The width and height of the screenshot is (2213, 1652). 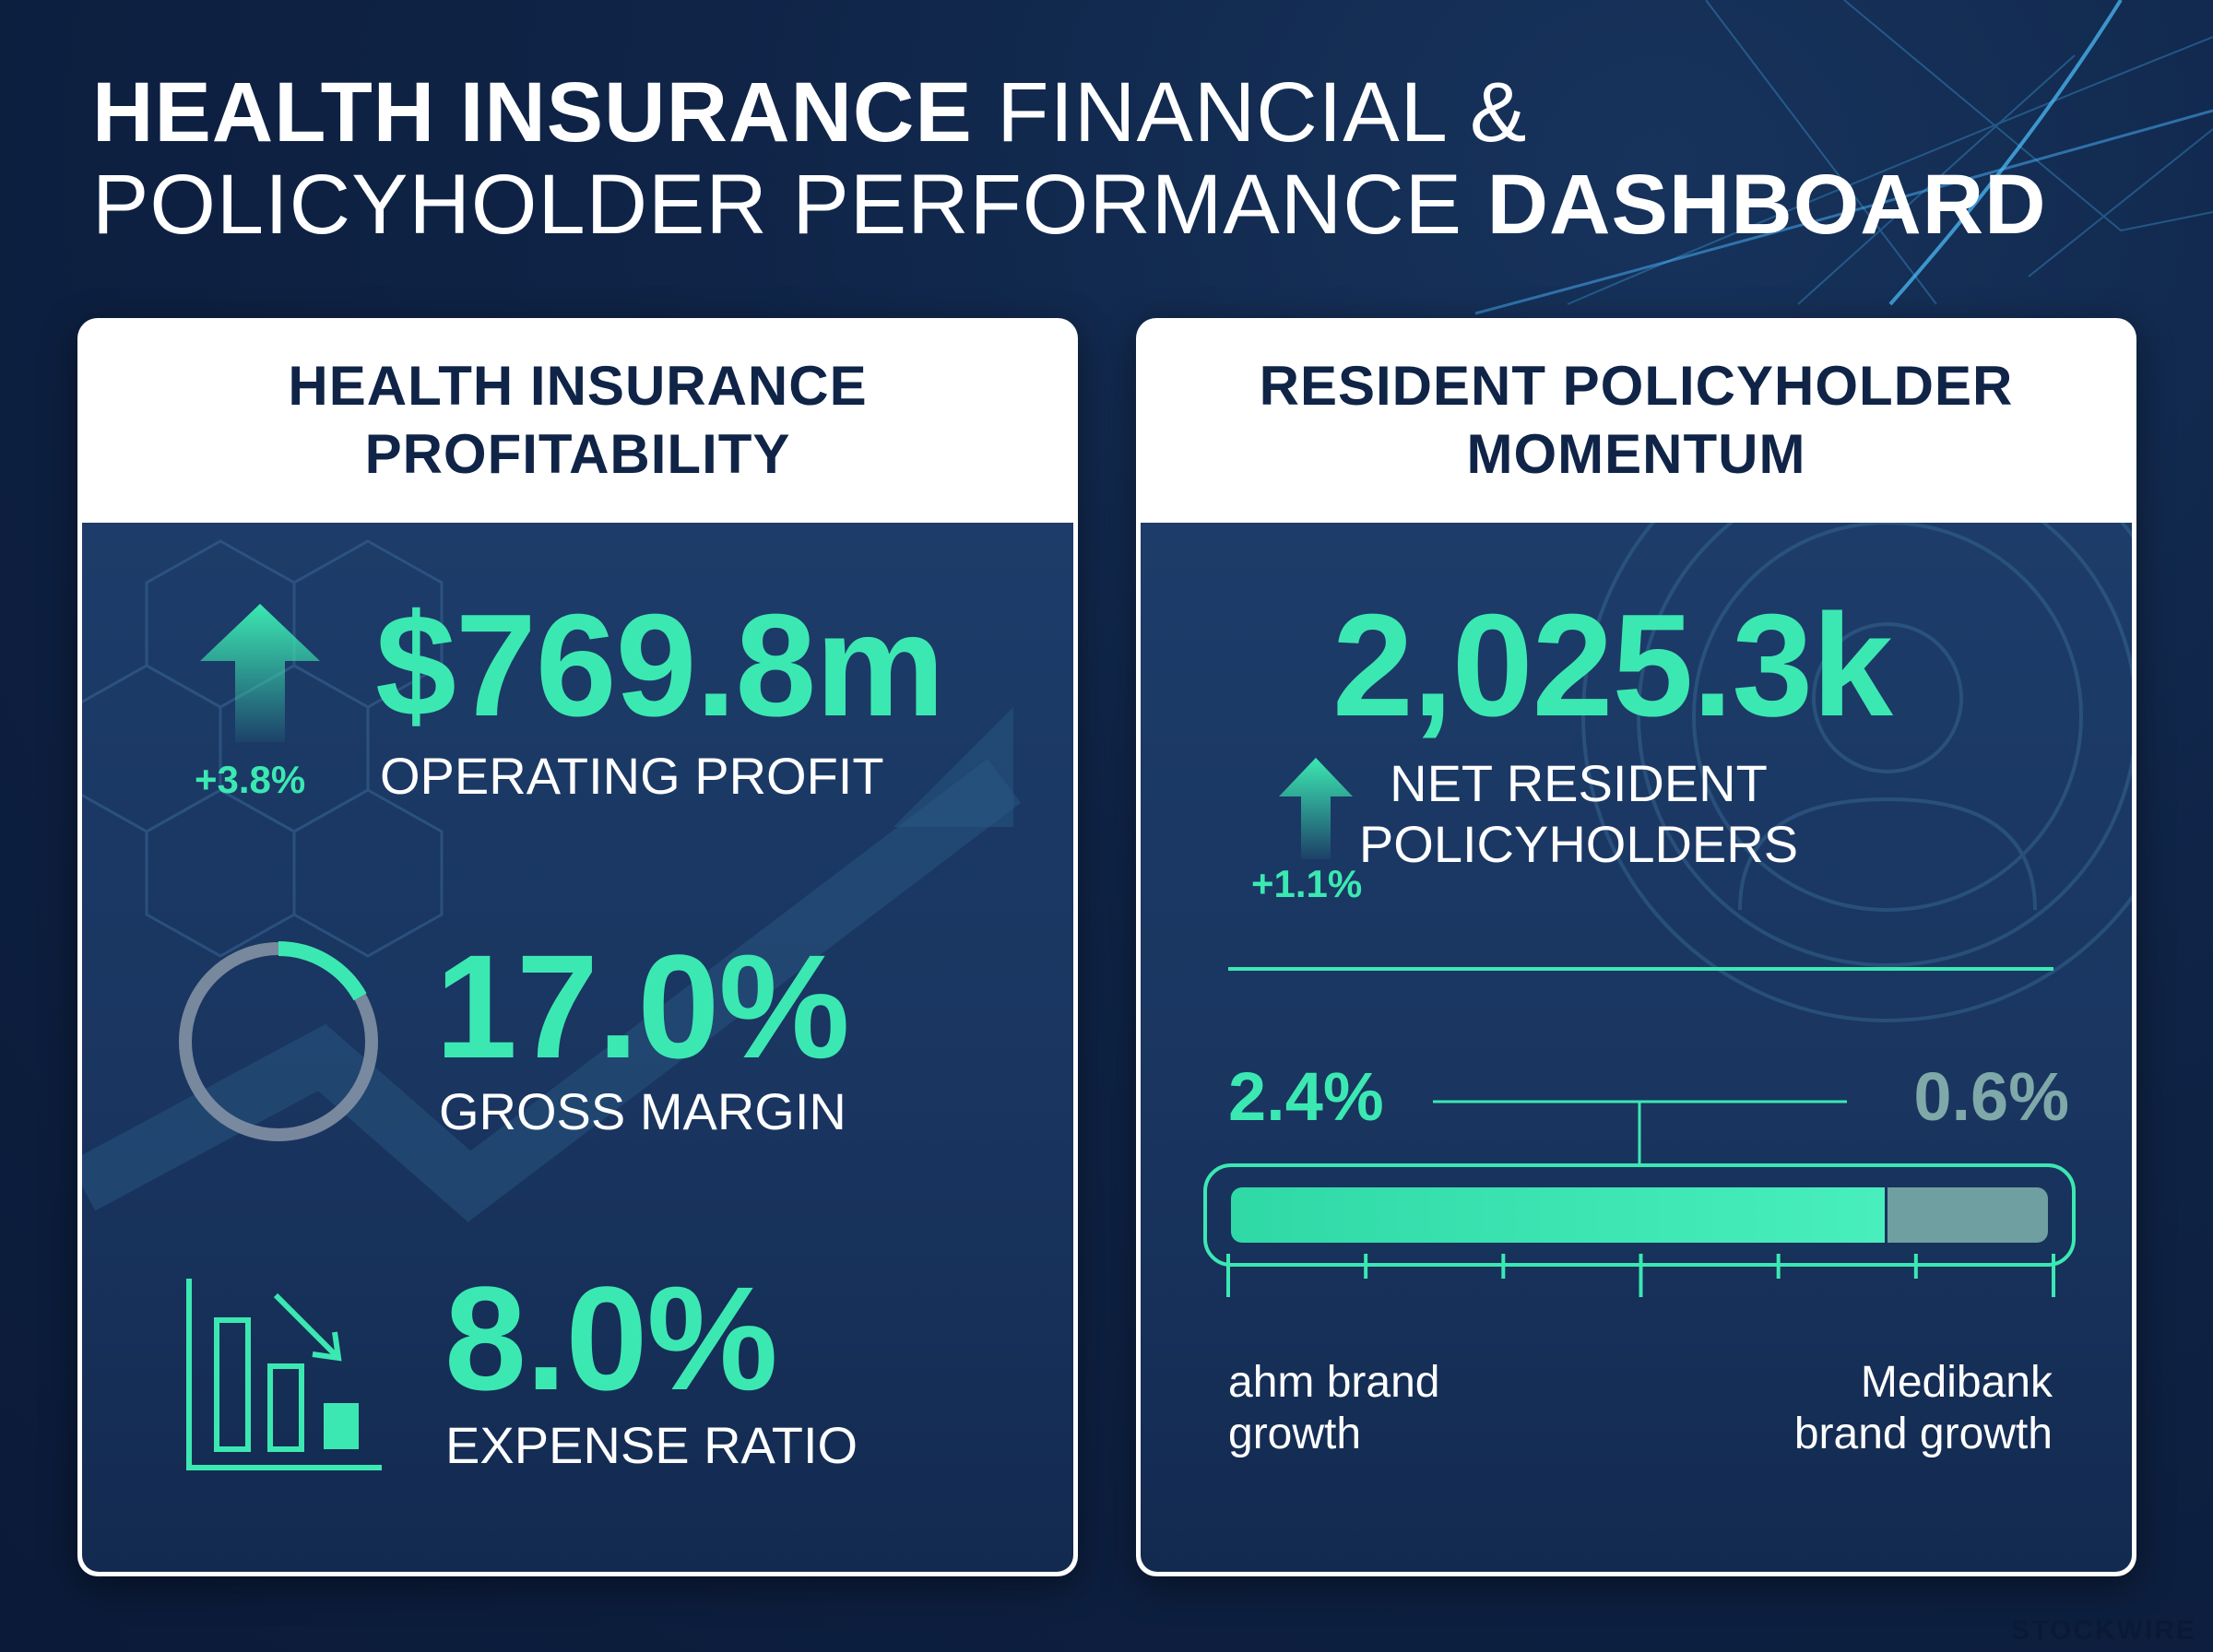 I want to click on ahm-growth-label: ahm brand growth, so click(x=1333, y=1408).